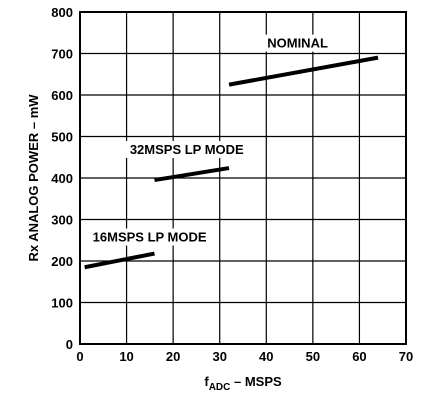 The height and width of the screenshot is (394, 440). Describe the element at coordinates (62, 220) in the screenshot. I see `y-tick-label: 300` at that location.